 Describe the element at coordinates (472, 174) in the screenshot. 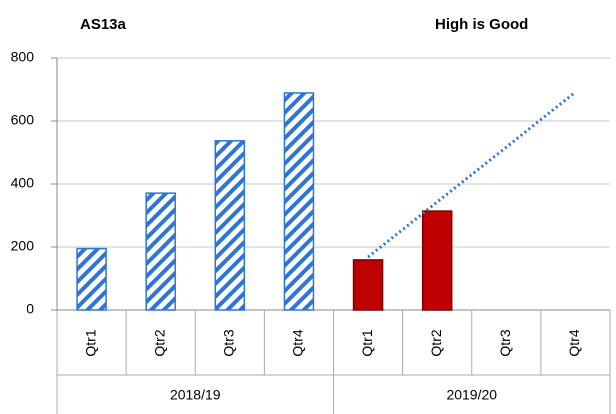

I see `trend-line` at that location.